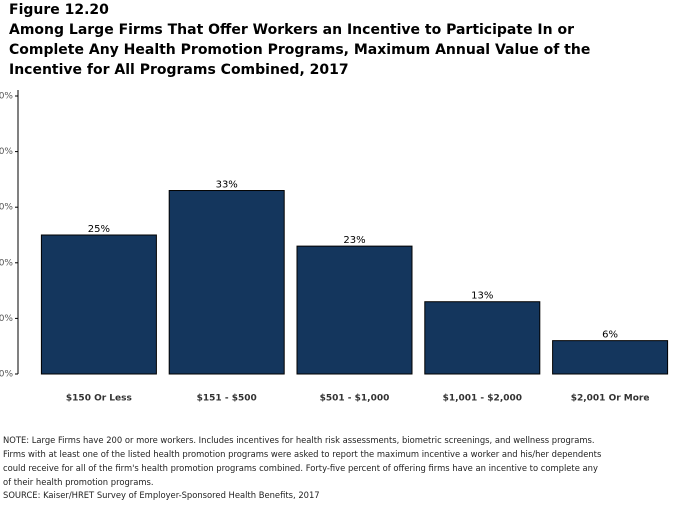  What do you see at coordinates (6, 152) in the screenshot?
I see `y-tick-label: 40%` at bounding box center [6, 152].